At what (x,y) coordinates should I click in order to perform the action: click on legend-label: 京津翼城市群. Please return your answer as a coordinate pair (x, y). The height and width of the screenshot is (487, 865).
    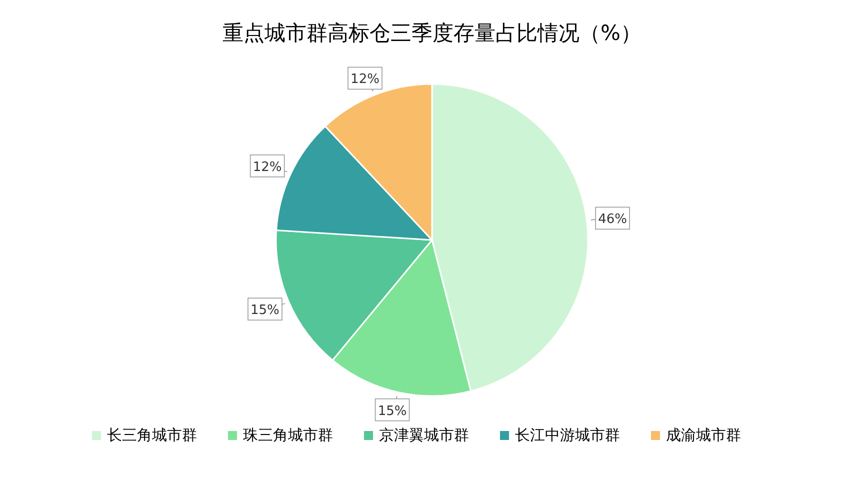
    Looking at the image, I should click on (424, 435).